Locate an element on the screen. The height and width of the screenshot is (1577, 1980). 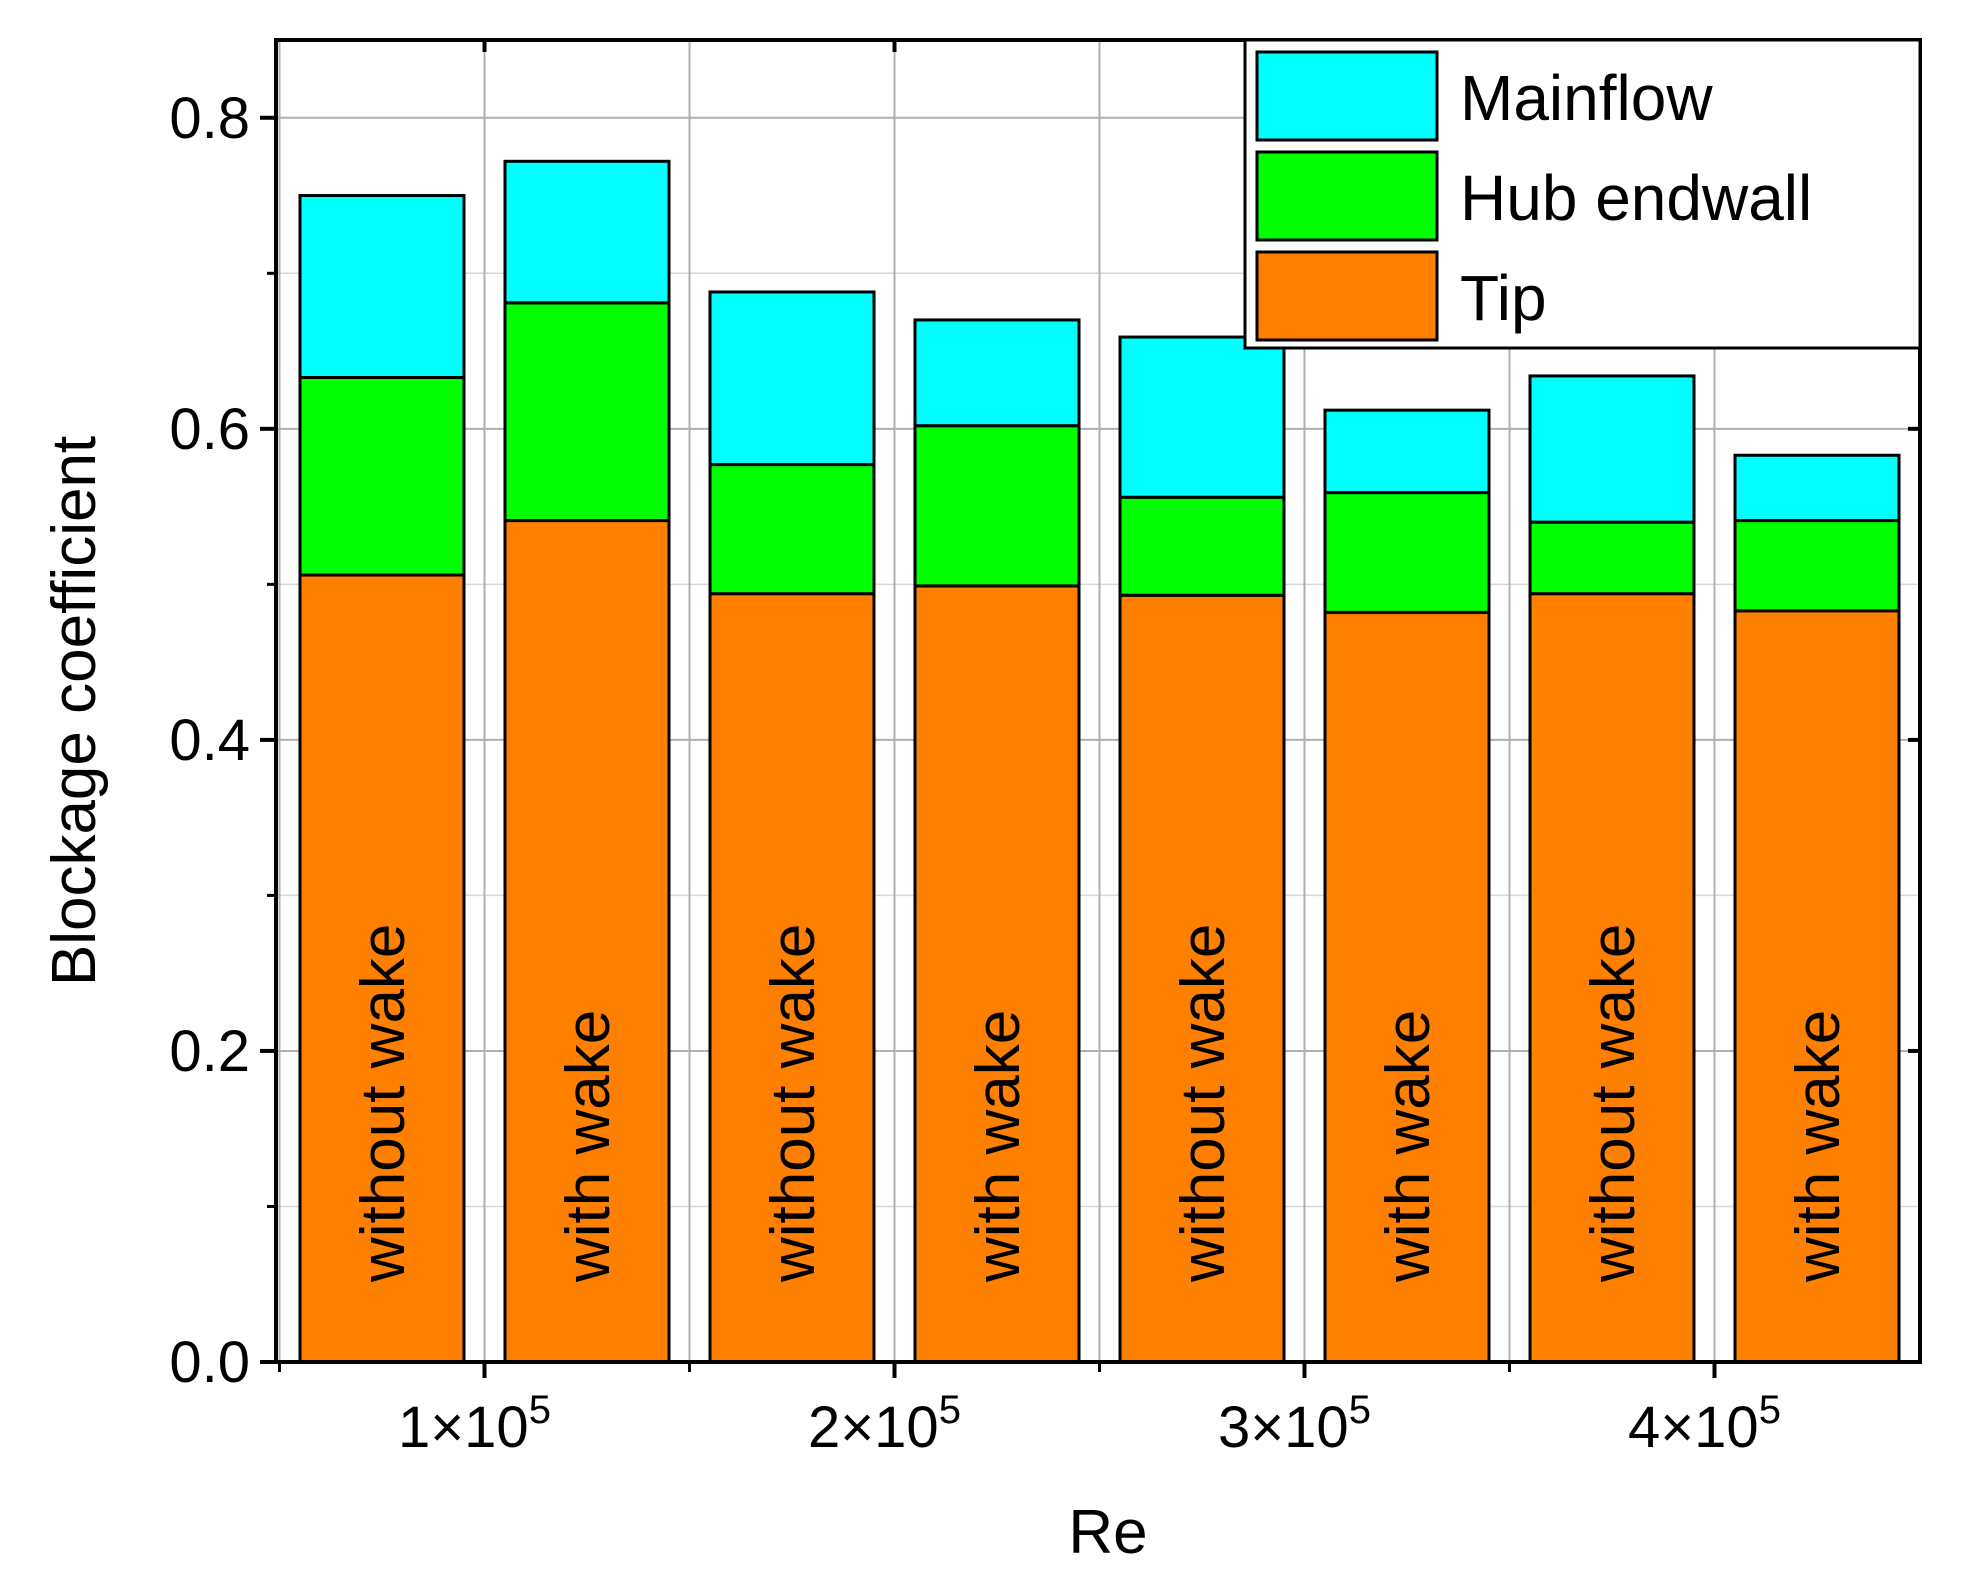
legend-label: Tip is located at coordinates (1503, 298).